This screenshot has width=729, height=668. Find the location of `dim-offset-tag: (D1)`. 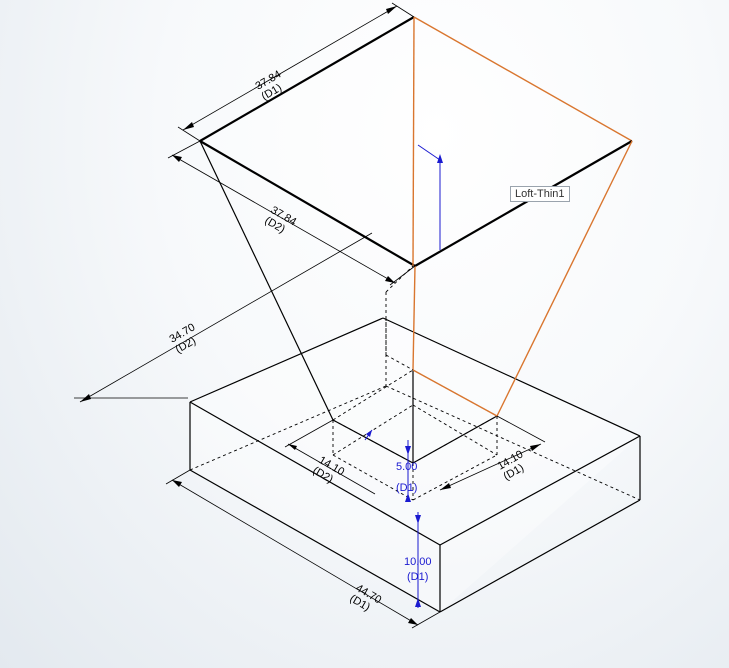

dim-offset-tag: (D1) is located at coordinates (406, 488).